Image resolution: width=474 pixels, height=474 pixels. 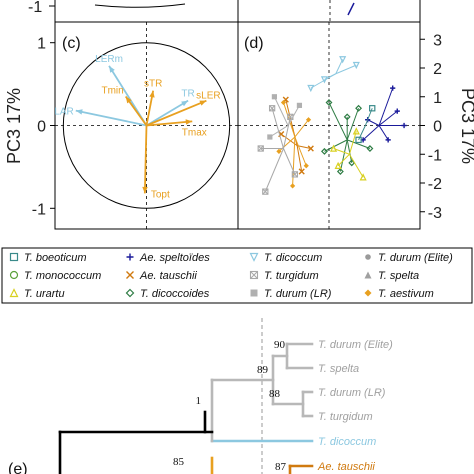 I want to click on bootstrap-value: 87, so click(x=281, y=467).